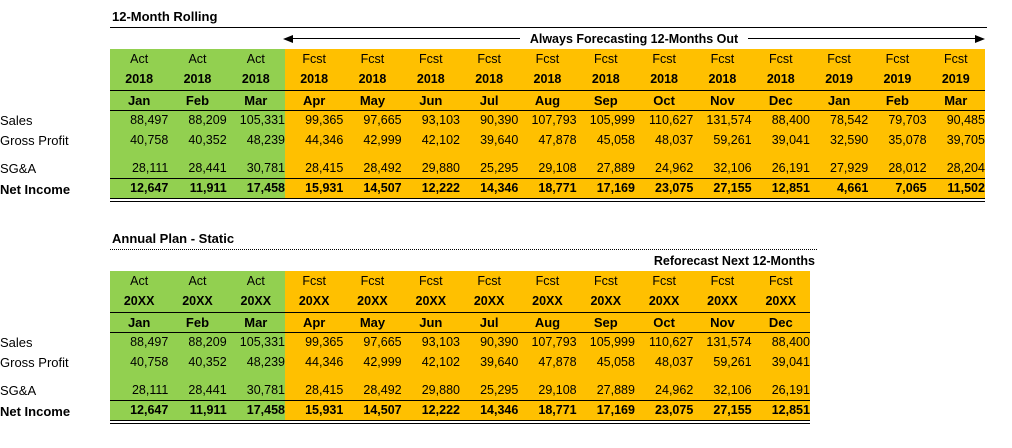  Describe the element at coordinates (605, 100) in the screenshot. I see `header-month-sep: Sep` at that location.